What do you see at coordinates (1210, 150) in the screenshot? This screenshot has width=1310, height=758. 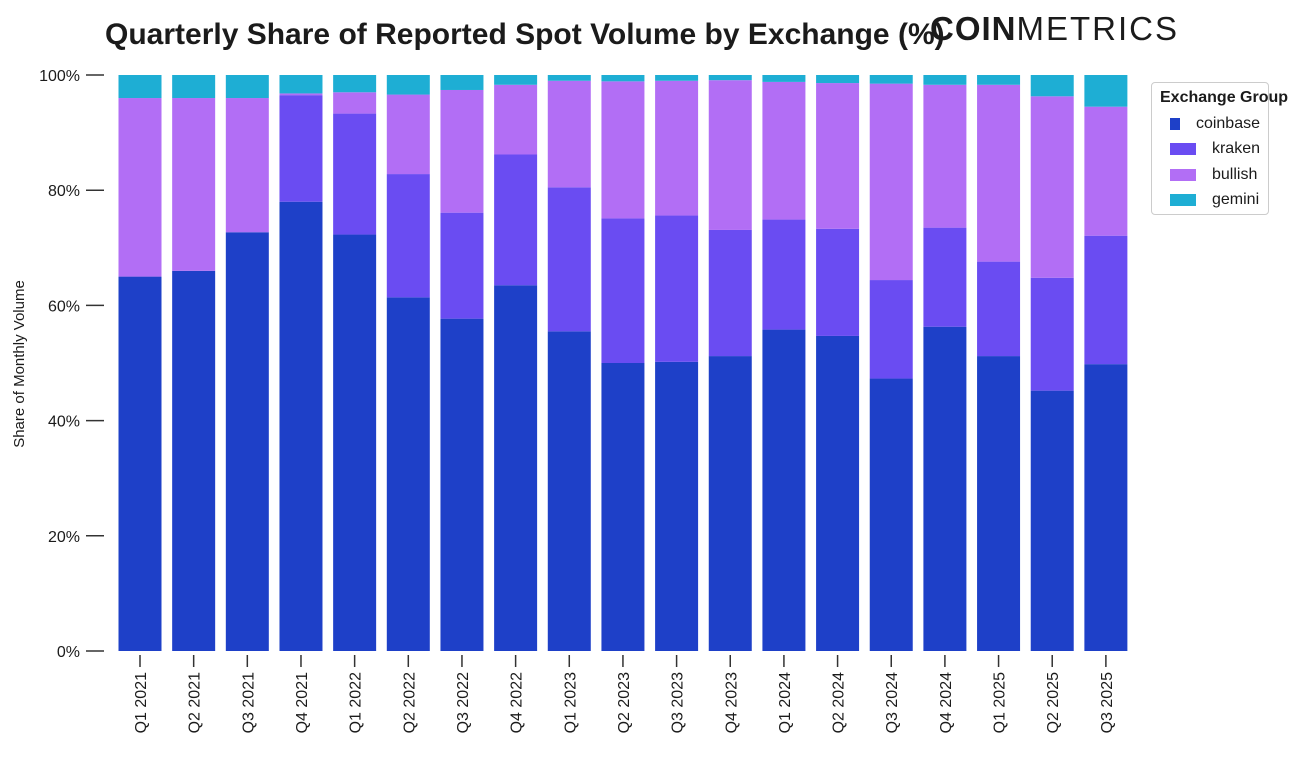 I see `legend-item-kraken: kraken` at bounding box center [1210, 150].